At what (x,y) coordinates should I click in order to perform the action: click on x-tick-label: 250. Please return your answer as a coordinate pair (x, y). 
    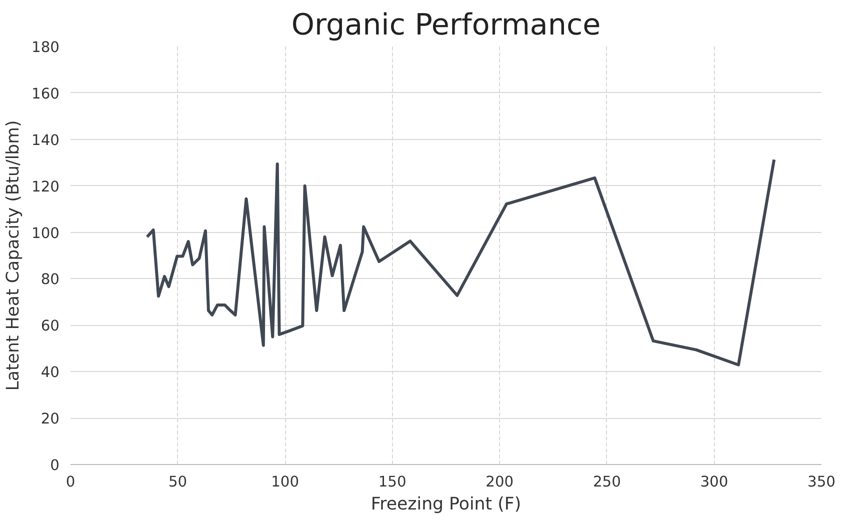
    Looking at the image, I should click on (606, 482).